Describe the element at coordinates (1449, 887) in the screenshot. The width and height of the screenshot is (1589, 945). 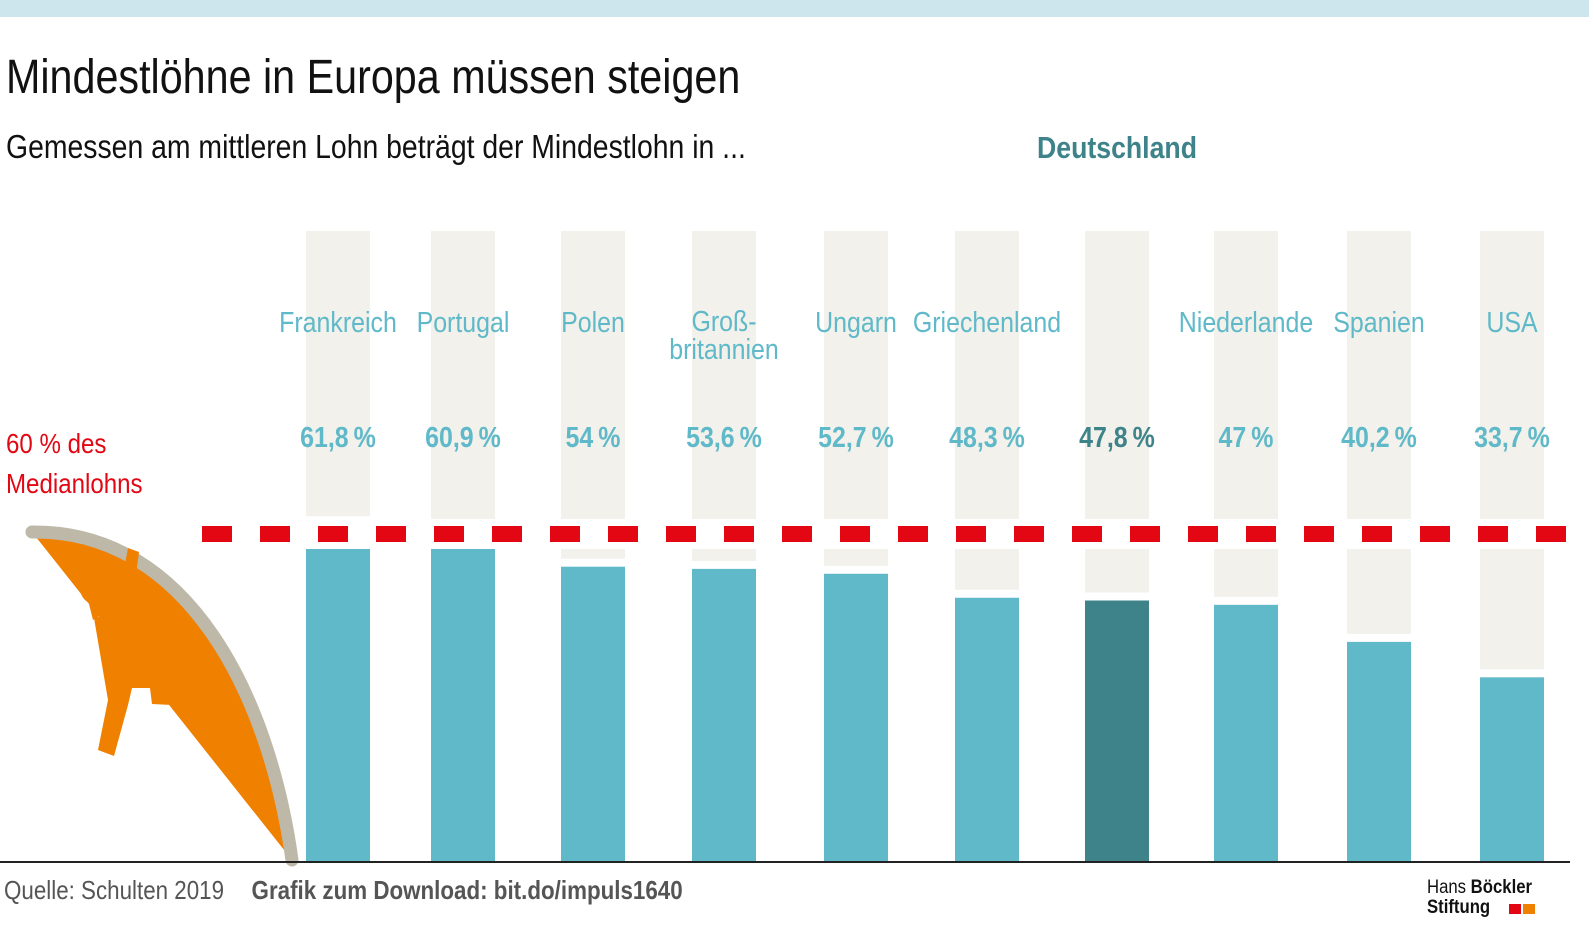
I see `logo-word-hans: Hans` at that location.